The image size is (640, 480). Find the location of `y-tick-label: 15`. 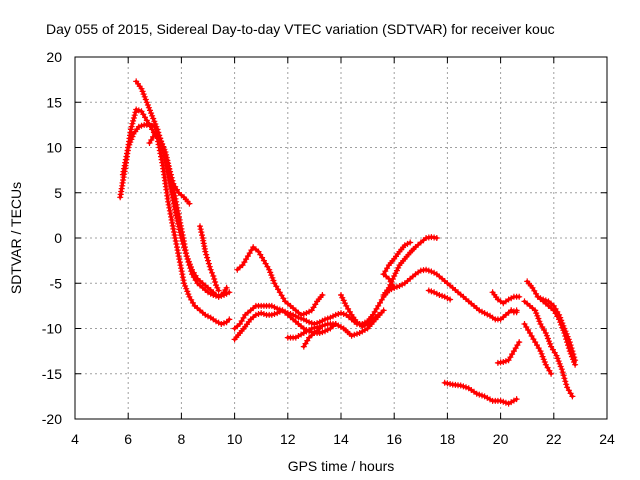

y-tick-label: 15 is located at coordinates (54, 102).